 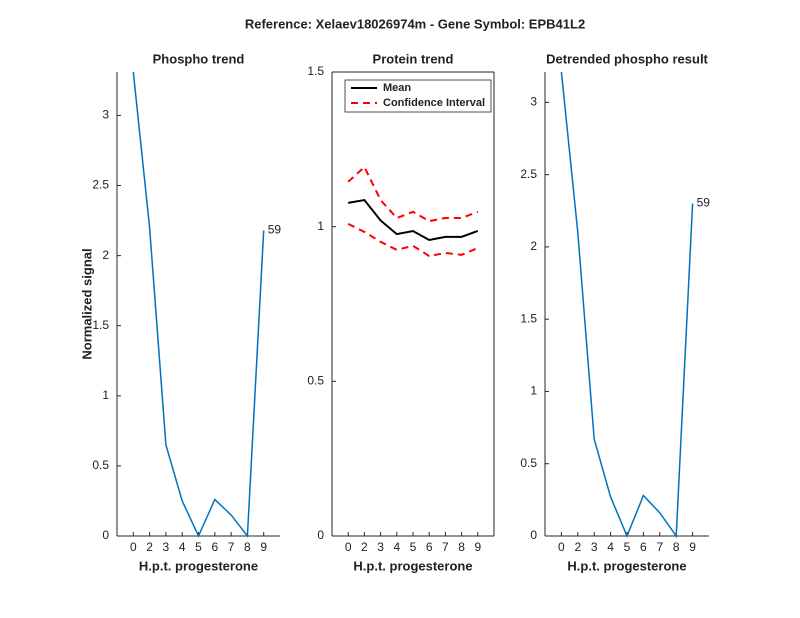 What do you see at coordinates (86, 303) in the screenshot?
I see `y-axis-label: Normalized signal` at bounding box center [86, 303].